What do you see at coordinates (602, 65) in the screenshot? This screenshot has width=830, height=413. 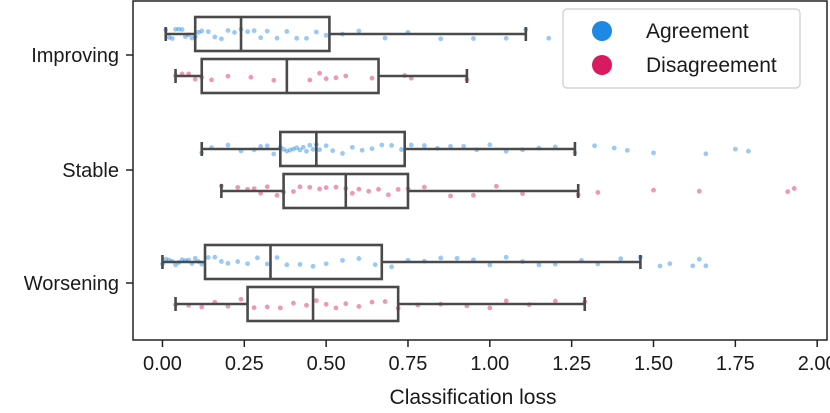 I see `legend-marker-disagreement` at bounding box center [602, 65].